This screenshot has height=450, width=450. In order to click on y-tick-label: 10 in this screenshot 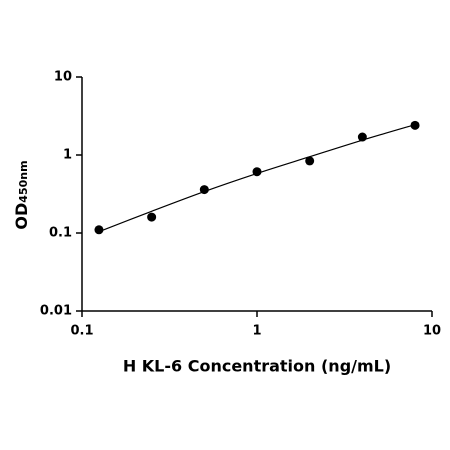, I will do `click(63, 77)`.